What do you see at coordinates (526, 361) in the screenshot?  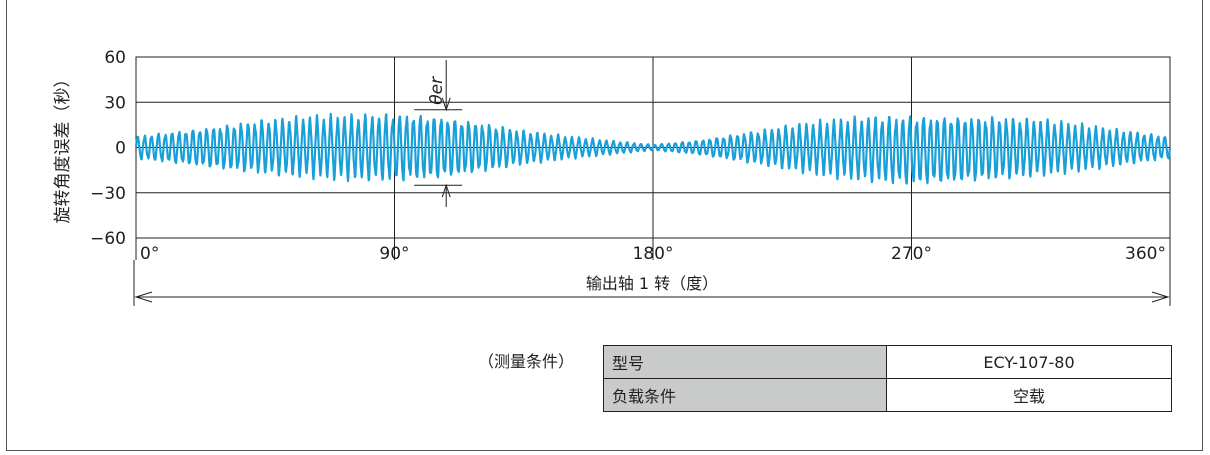 I see `conditions-label: （测量条件）` at bounding box center [526, 361].